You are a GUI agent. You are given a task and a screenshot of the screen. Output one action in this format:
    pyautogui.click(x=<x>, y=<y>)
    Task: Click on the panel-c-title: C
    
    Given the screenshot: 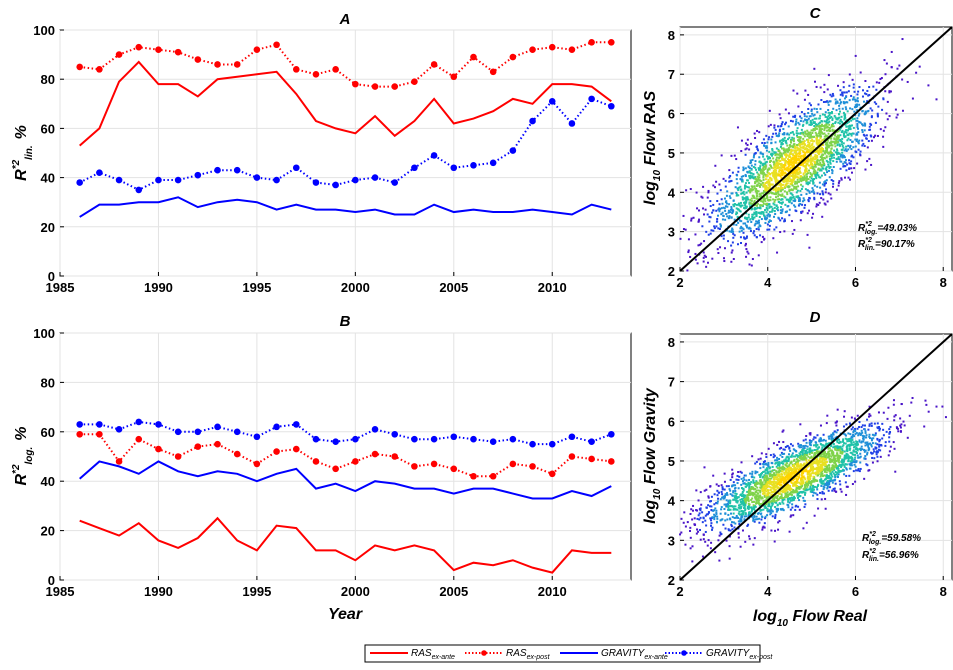 What is the action you would take?
    pyautogui.click(x=816, y=13)
    